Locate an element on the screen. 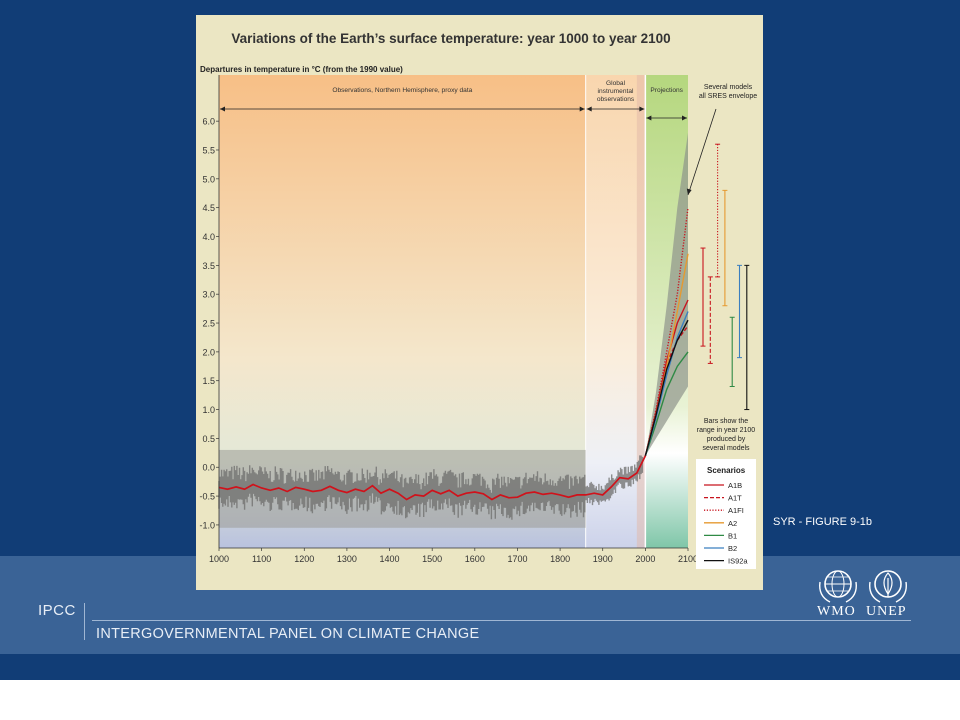 The image size is (960, 720). period-label: observations is located at coordinates (616, 99).